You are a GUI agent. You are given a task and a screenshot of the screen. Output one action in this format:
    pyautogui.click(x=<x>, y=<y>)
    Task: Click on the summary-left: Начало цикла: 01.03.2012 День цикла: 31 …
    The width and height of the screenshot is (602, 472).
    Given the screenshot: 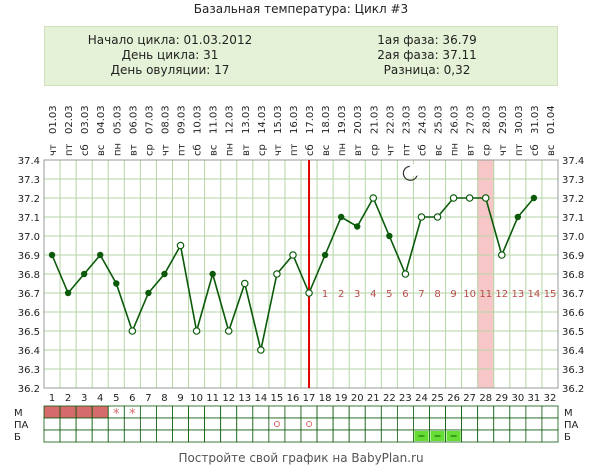 What is the action you would take?
    pyautogui.click(x=170, y=55)
    